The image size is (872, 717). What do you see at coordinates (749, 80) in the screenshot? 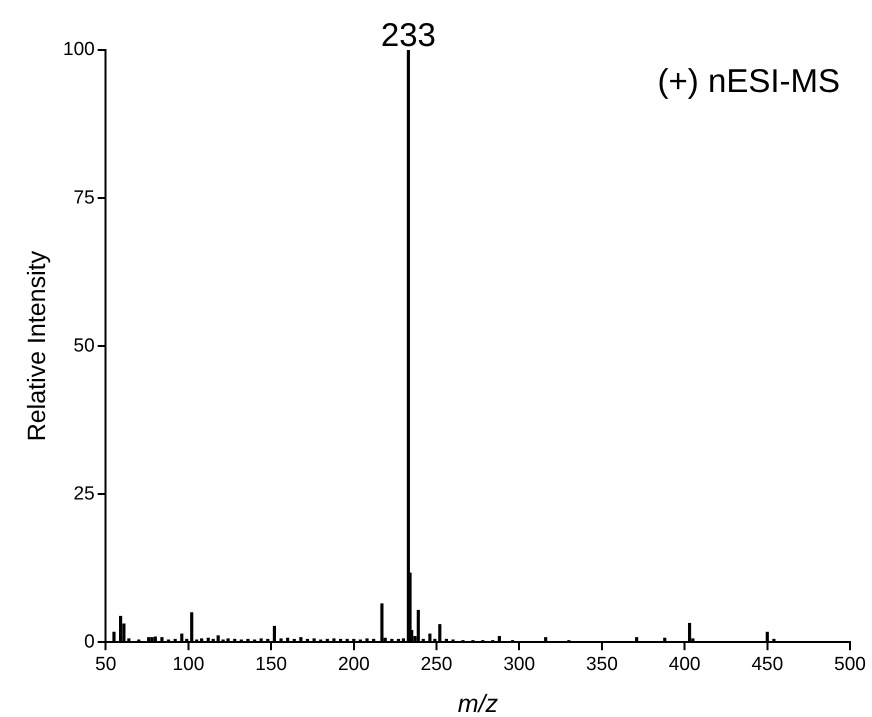
I see `annotation: (+) nESI-MS` at bounding box center [749, 80].